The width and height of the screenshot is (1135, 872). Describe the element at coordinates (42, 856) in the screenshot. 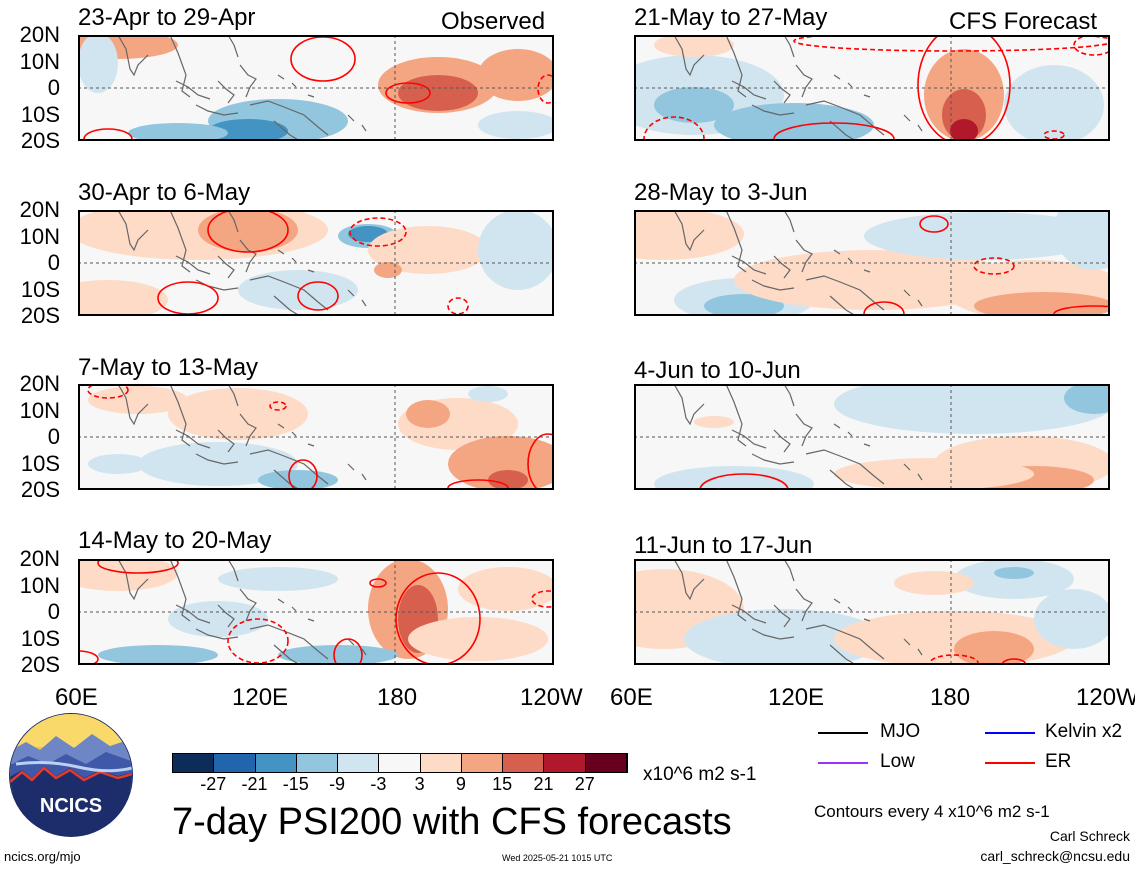

I see `footer-url: ncics.org/mjo` at that location.